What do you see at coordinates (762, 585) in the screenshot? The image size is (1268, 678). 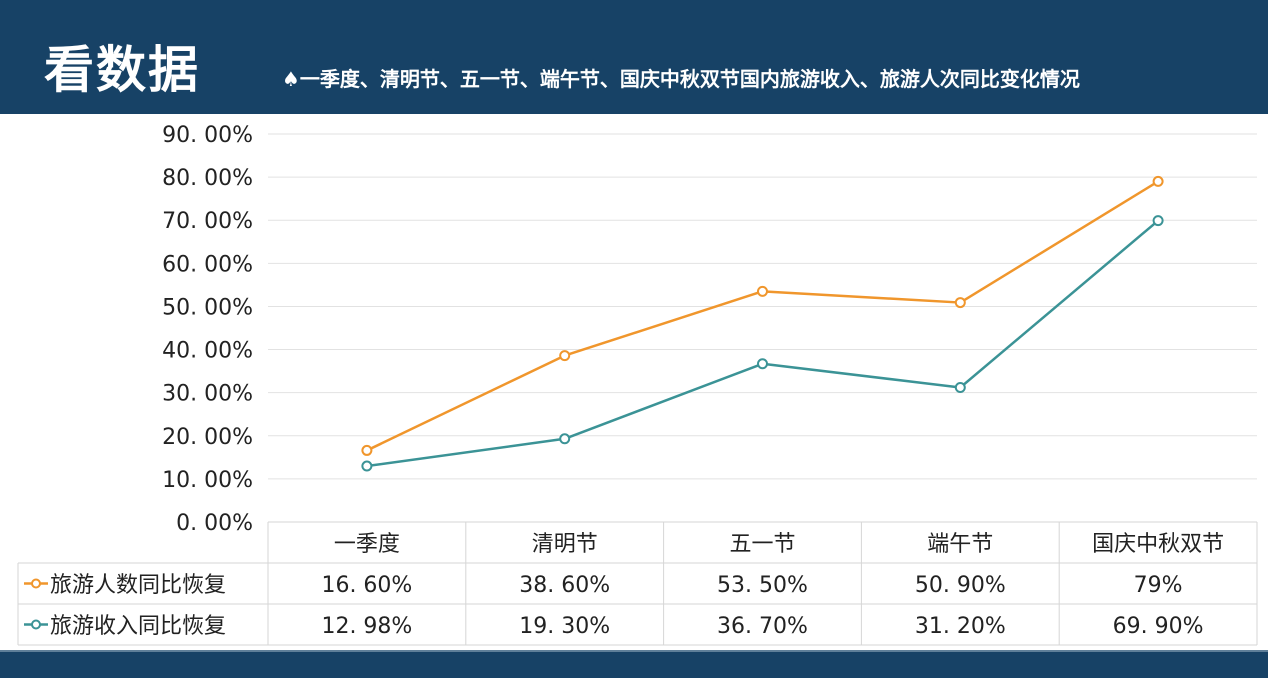 I see `data-value: 53. 50%` at bounding box center [762, 585].